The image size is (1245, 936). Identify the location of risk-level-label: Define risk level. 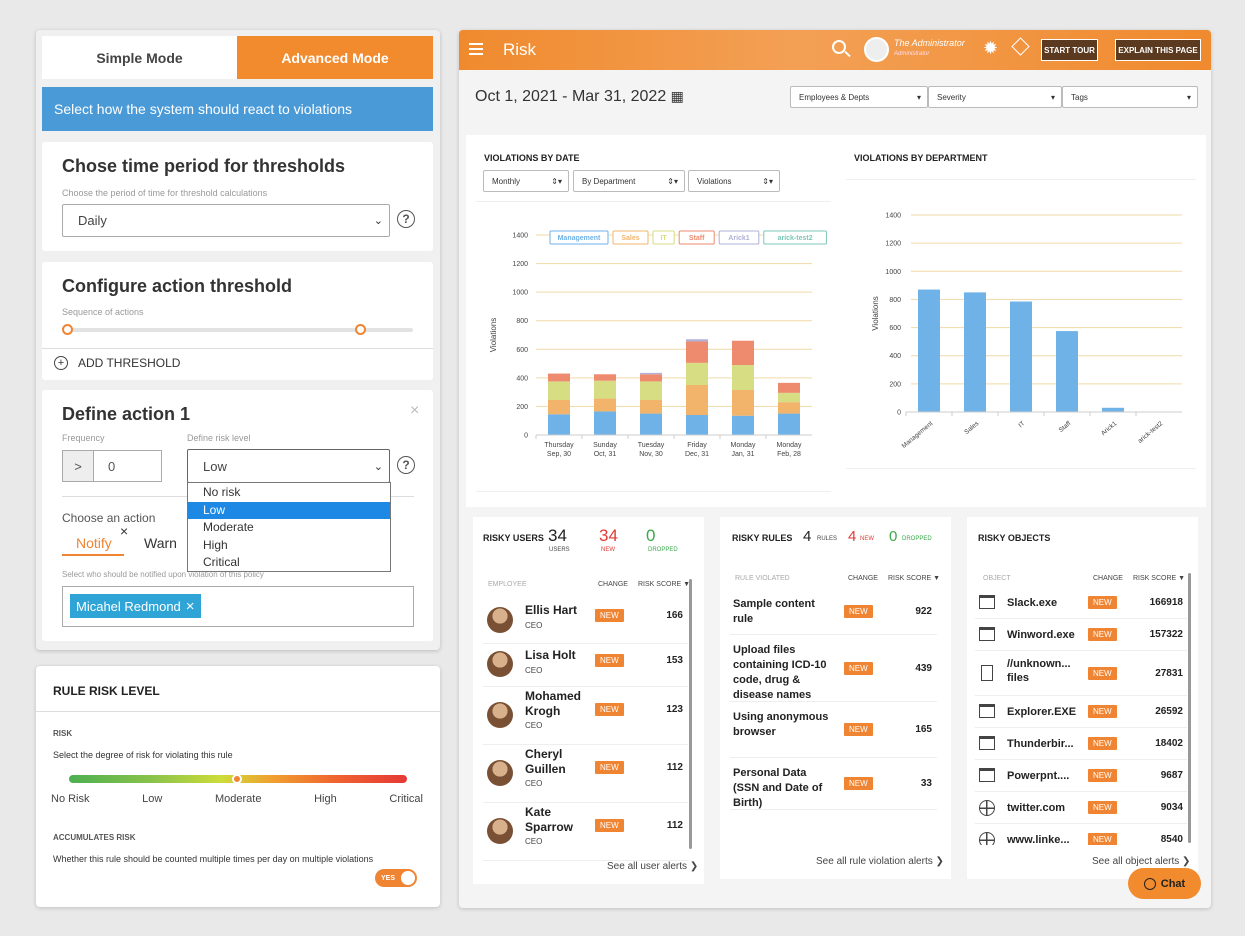
(219, 438).